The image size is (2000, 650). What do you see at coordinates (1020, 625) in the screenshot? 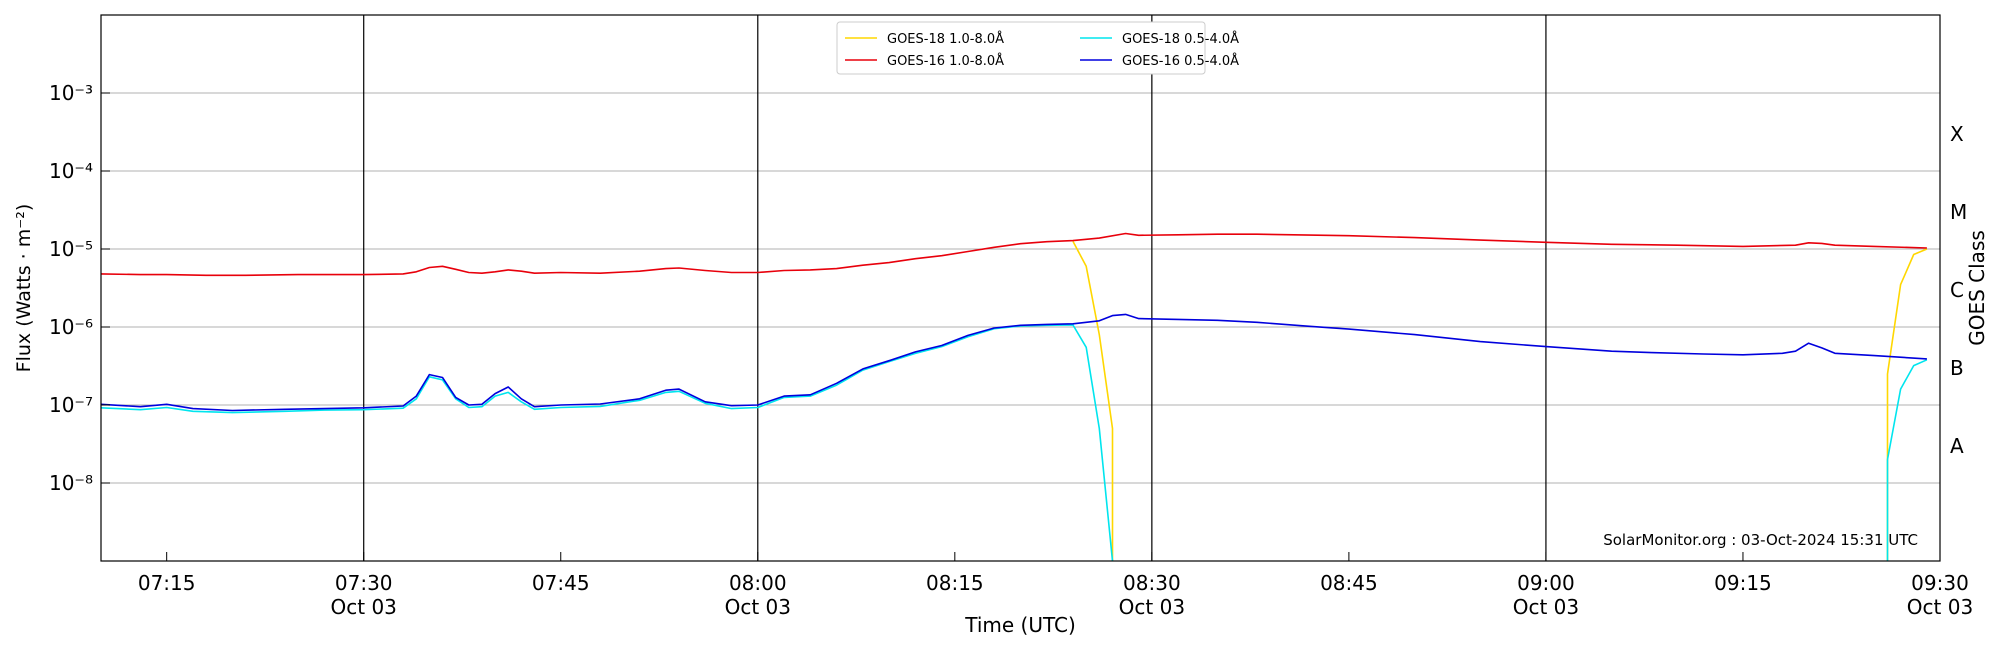
I see `x-axis-label: Time (UTC)` at bounding box center [1020, 625].